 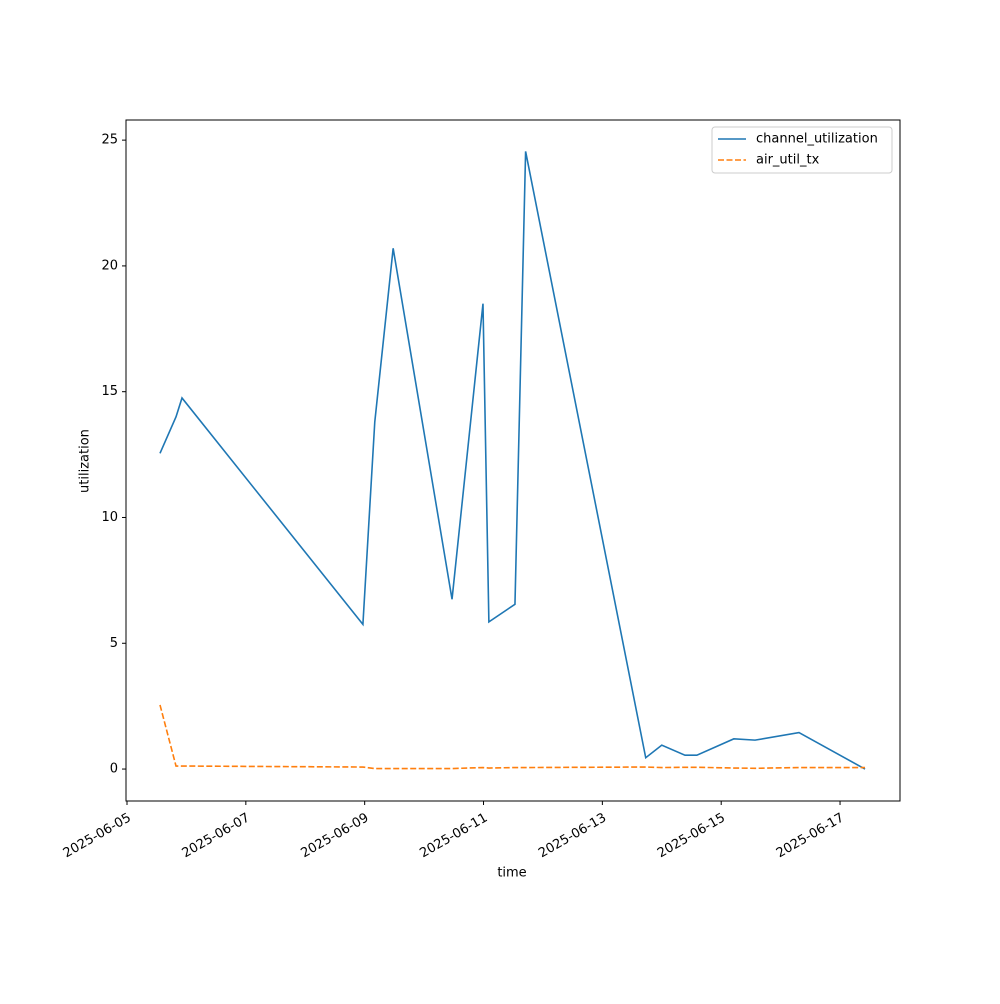 I want to click on y-tick-label: 20, so click(x=109, y=265).